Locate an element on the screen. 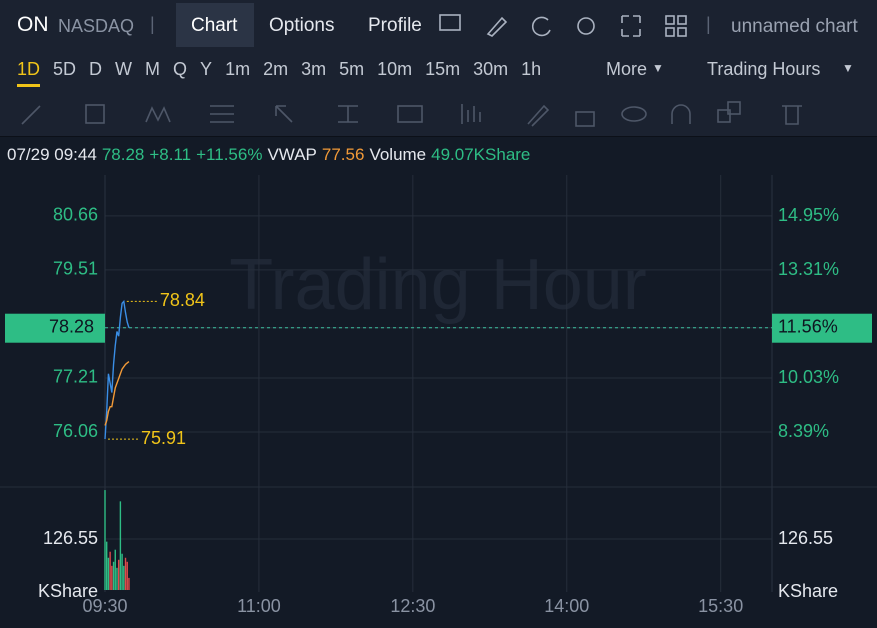  timeframe: 3m is located at coordinates (314, 69).